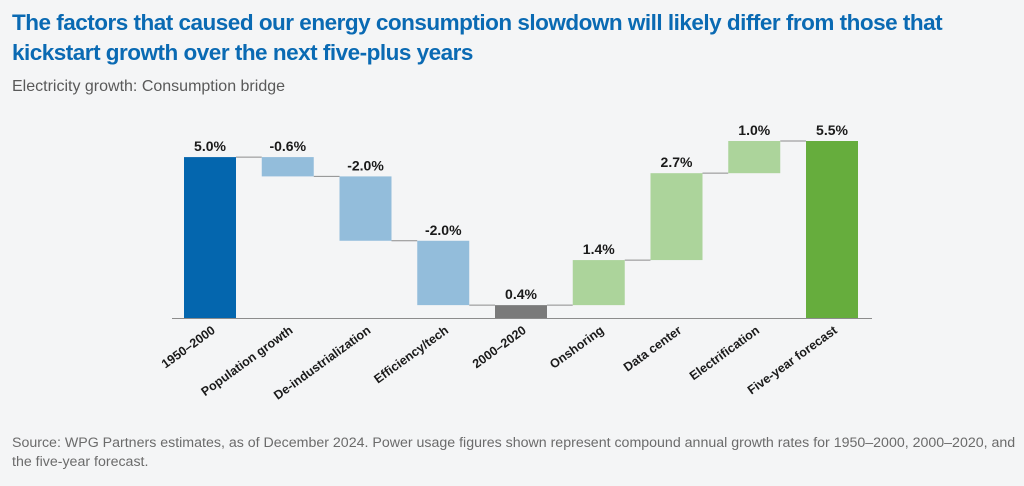  Describe the element at coordinates (443, 230) in the screenshot. I see `value-label-3: -2.0%` at that location.